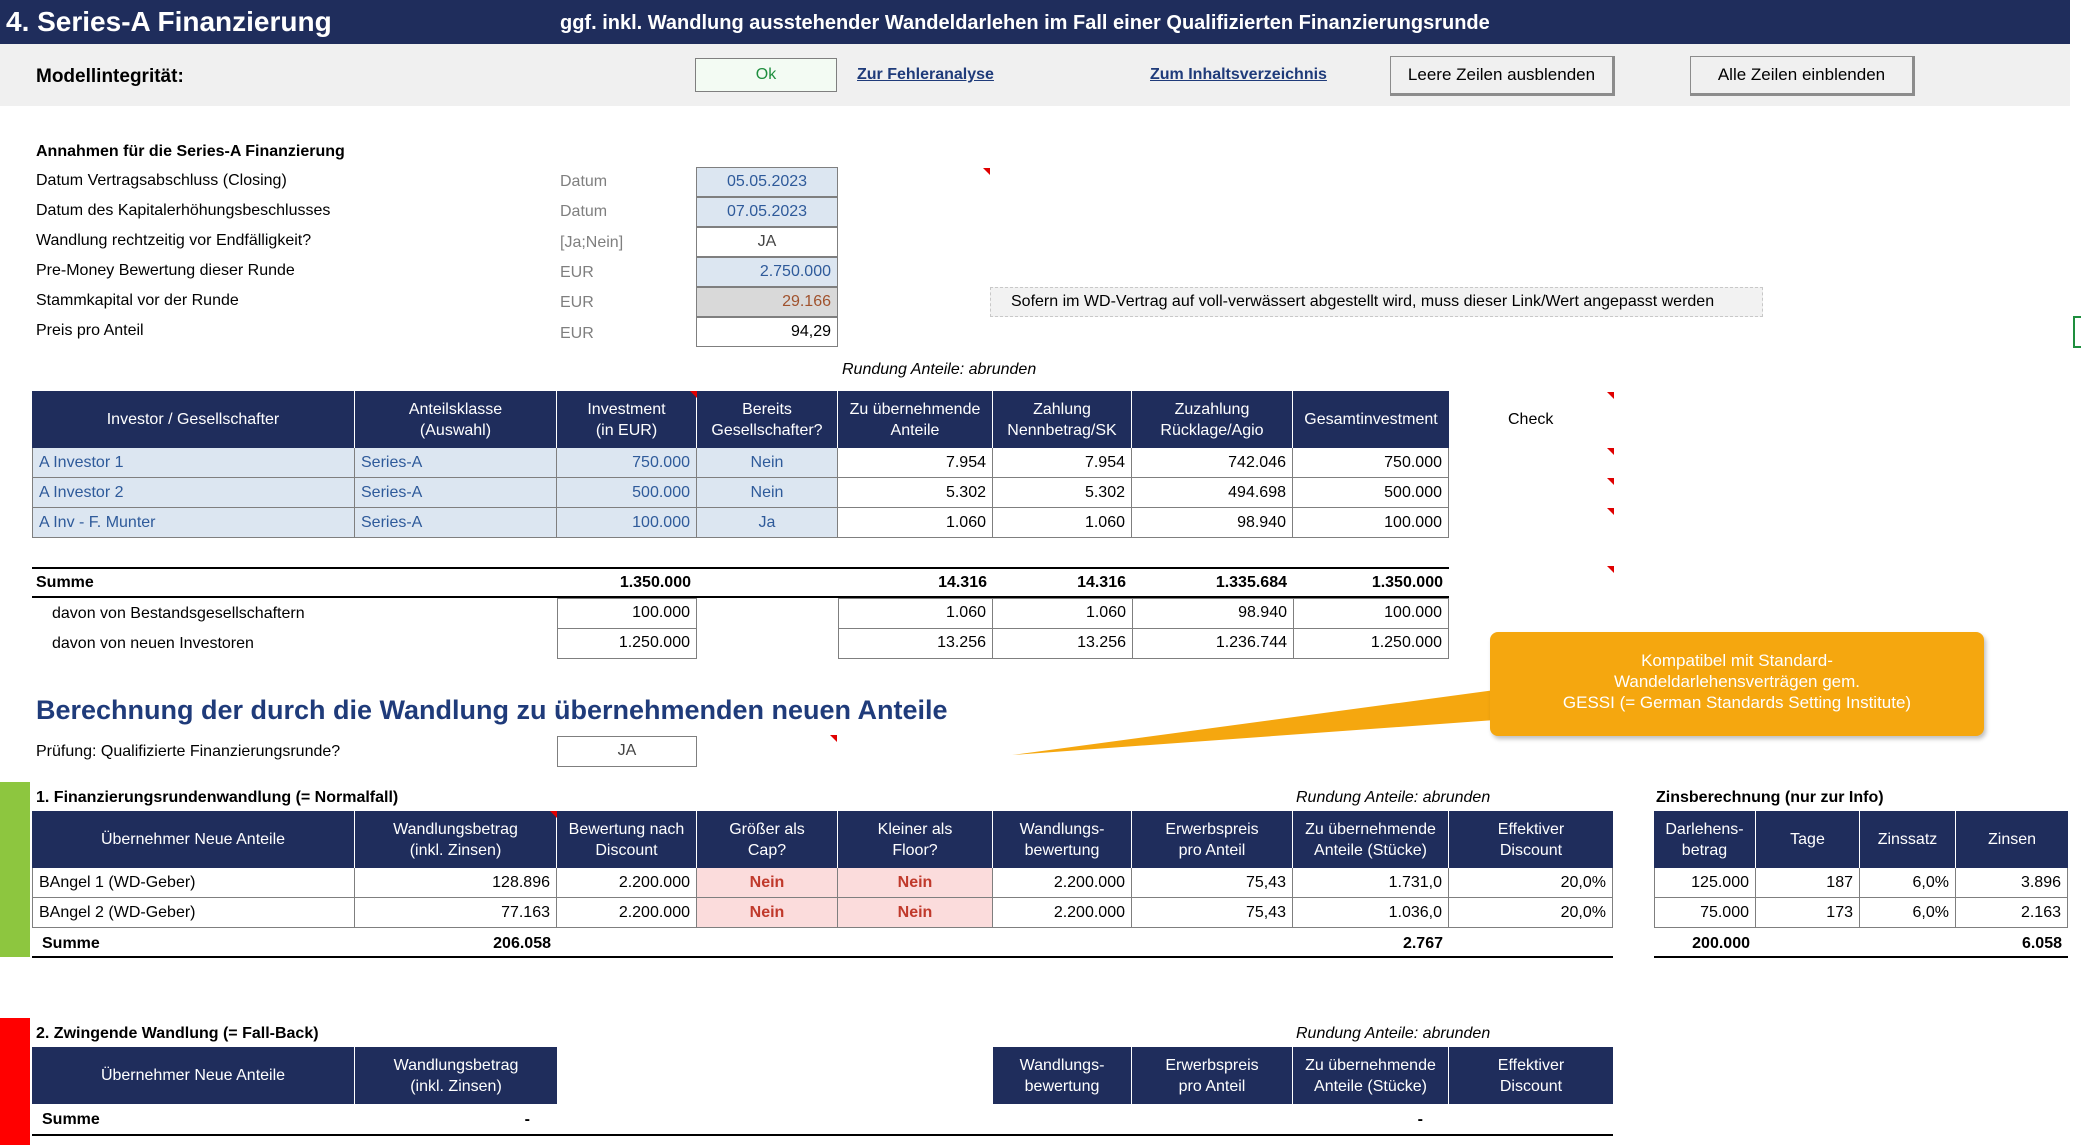  What do you see at coordinates (90, 330) in the screenshot?
I see `assumption-label: Preis pro Anteil` at bounding box center [90, 330].